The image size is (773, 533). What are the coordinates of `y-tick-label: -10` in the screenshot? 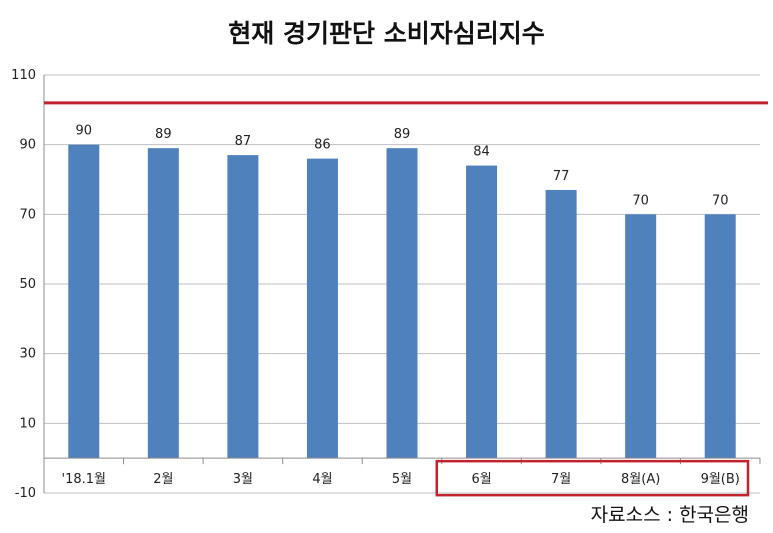 It's located at (25, 493).